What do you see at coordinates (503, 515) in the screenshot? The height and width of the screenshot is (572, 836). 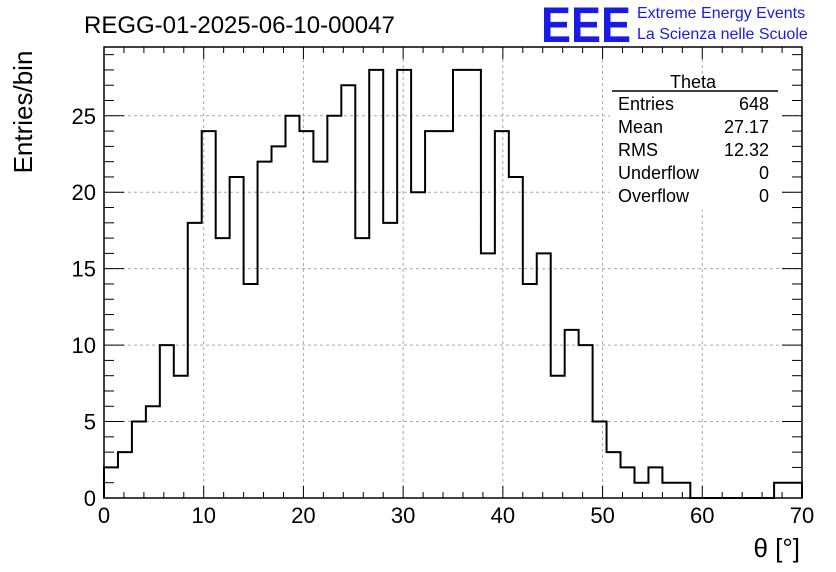 I see `x-tick-label: 40` at bounding box center [503, 515].